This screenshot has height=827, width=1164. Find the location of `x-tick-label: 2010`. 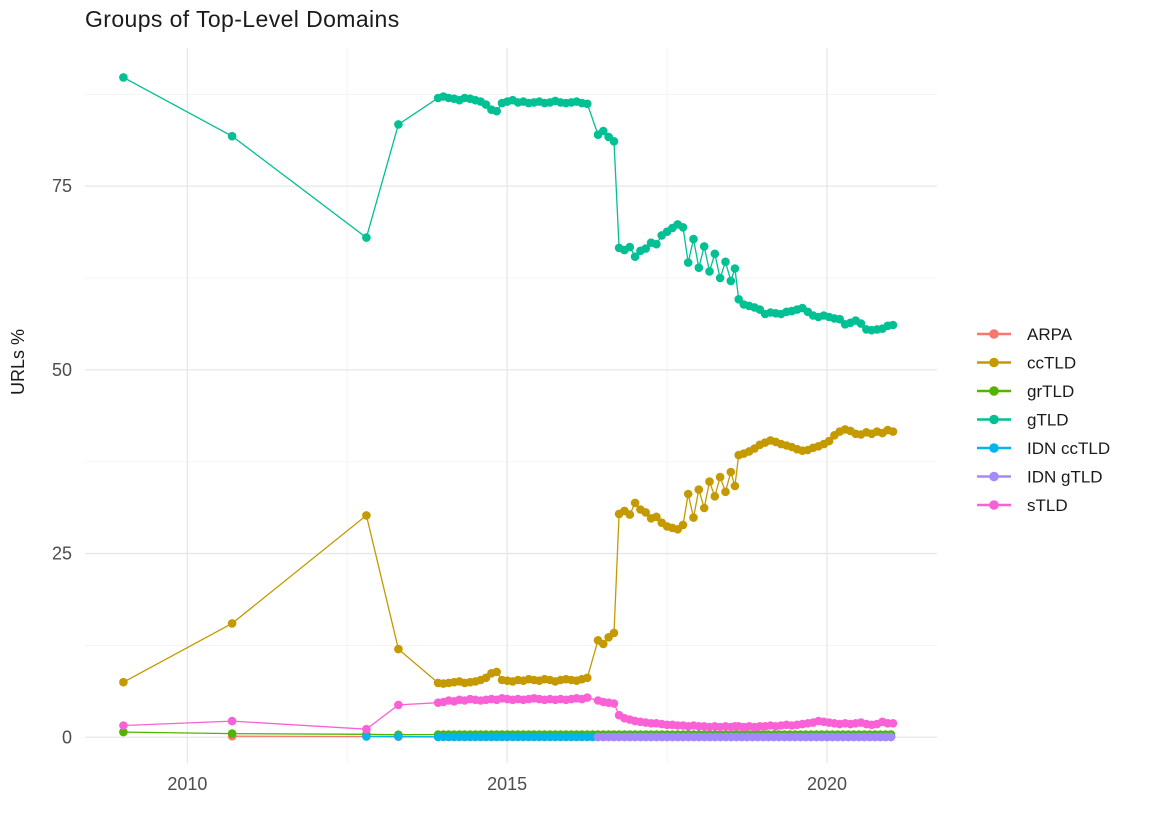

x-tick-label: 2010 is located at coordinates (187, 784).